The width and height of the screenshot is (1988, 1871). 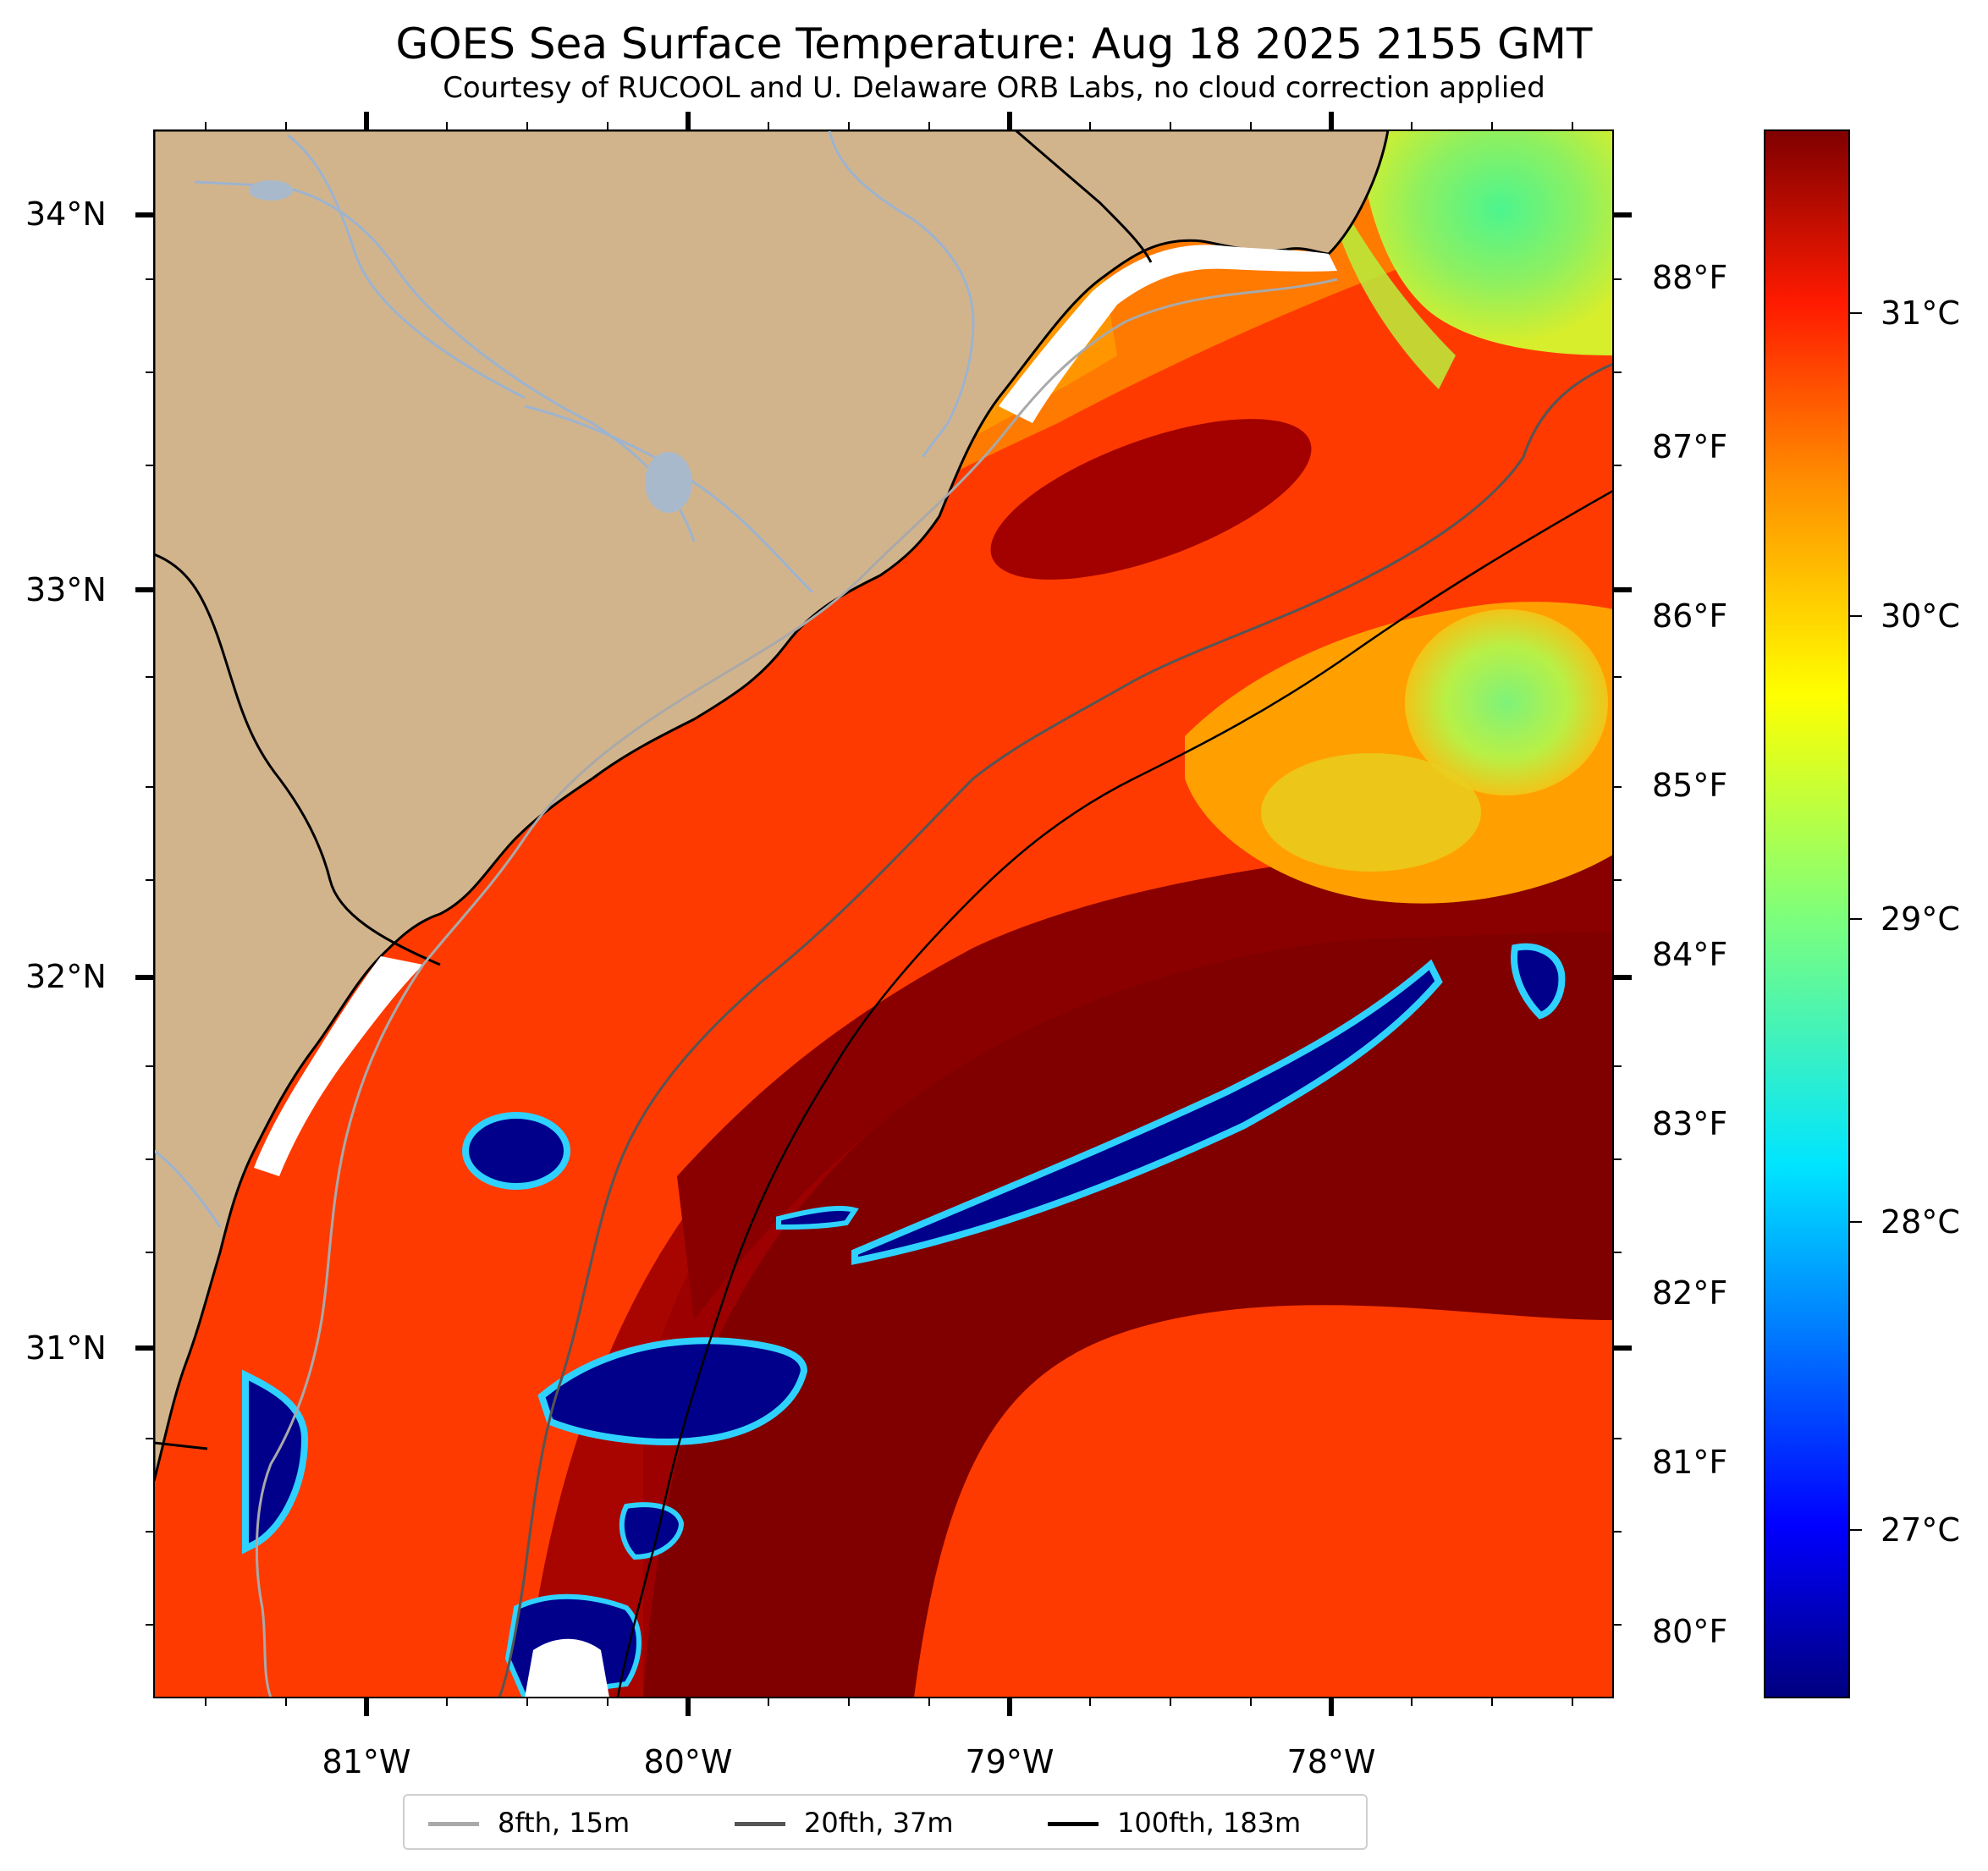 I want to click on f-label-88: 88°F, so click(x=1690, y=277).